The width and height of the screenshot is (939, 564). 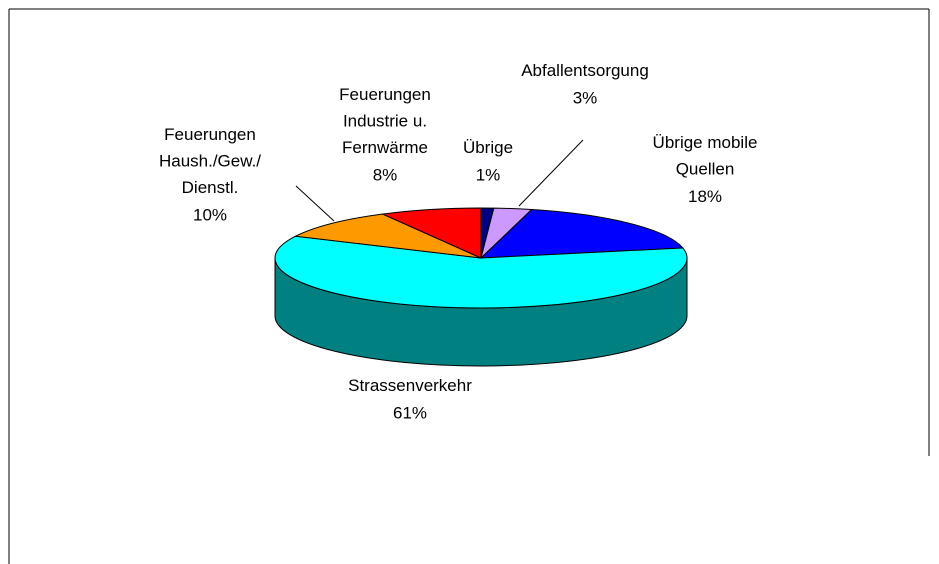 I want to click on value-label: 8%, so click(x=385, y=175).